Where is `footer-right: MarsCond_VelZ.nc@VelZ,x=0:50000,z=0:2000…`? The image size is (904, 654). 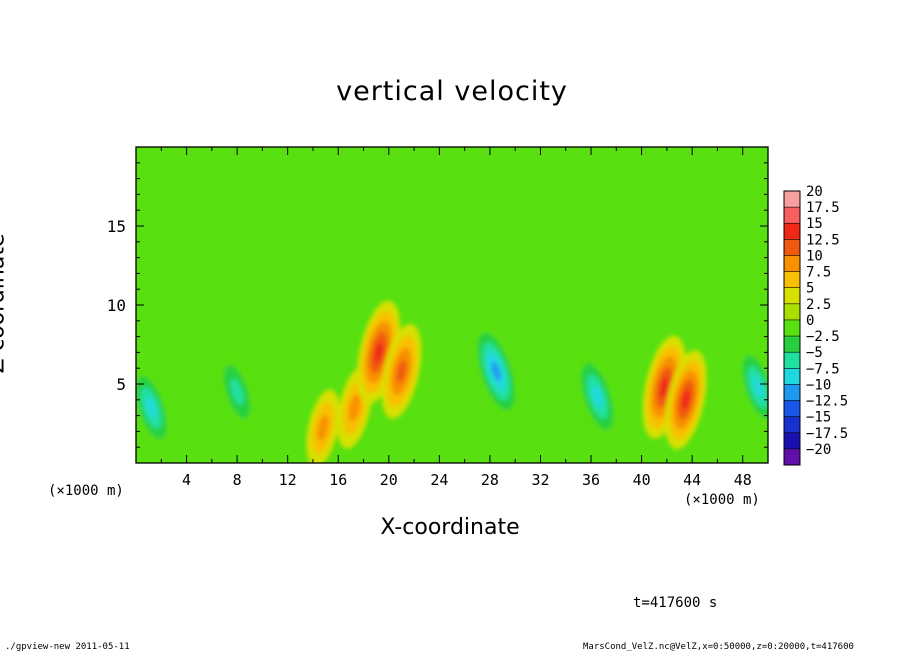
footer-right: MarsCond_VelZ.nc@VelZ,x=0:50000,z=0:2000… is located at coordinates (718, 647).